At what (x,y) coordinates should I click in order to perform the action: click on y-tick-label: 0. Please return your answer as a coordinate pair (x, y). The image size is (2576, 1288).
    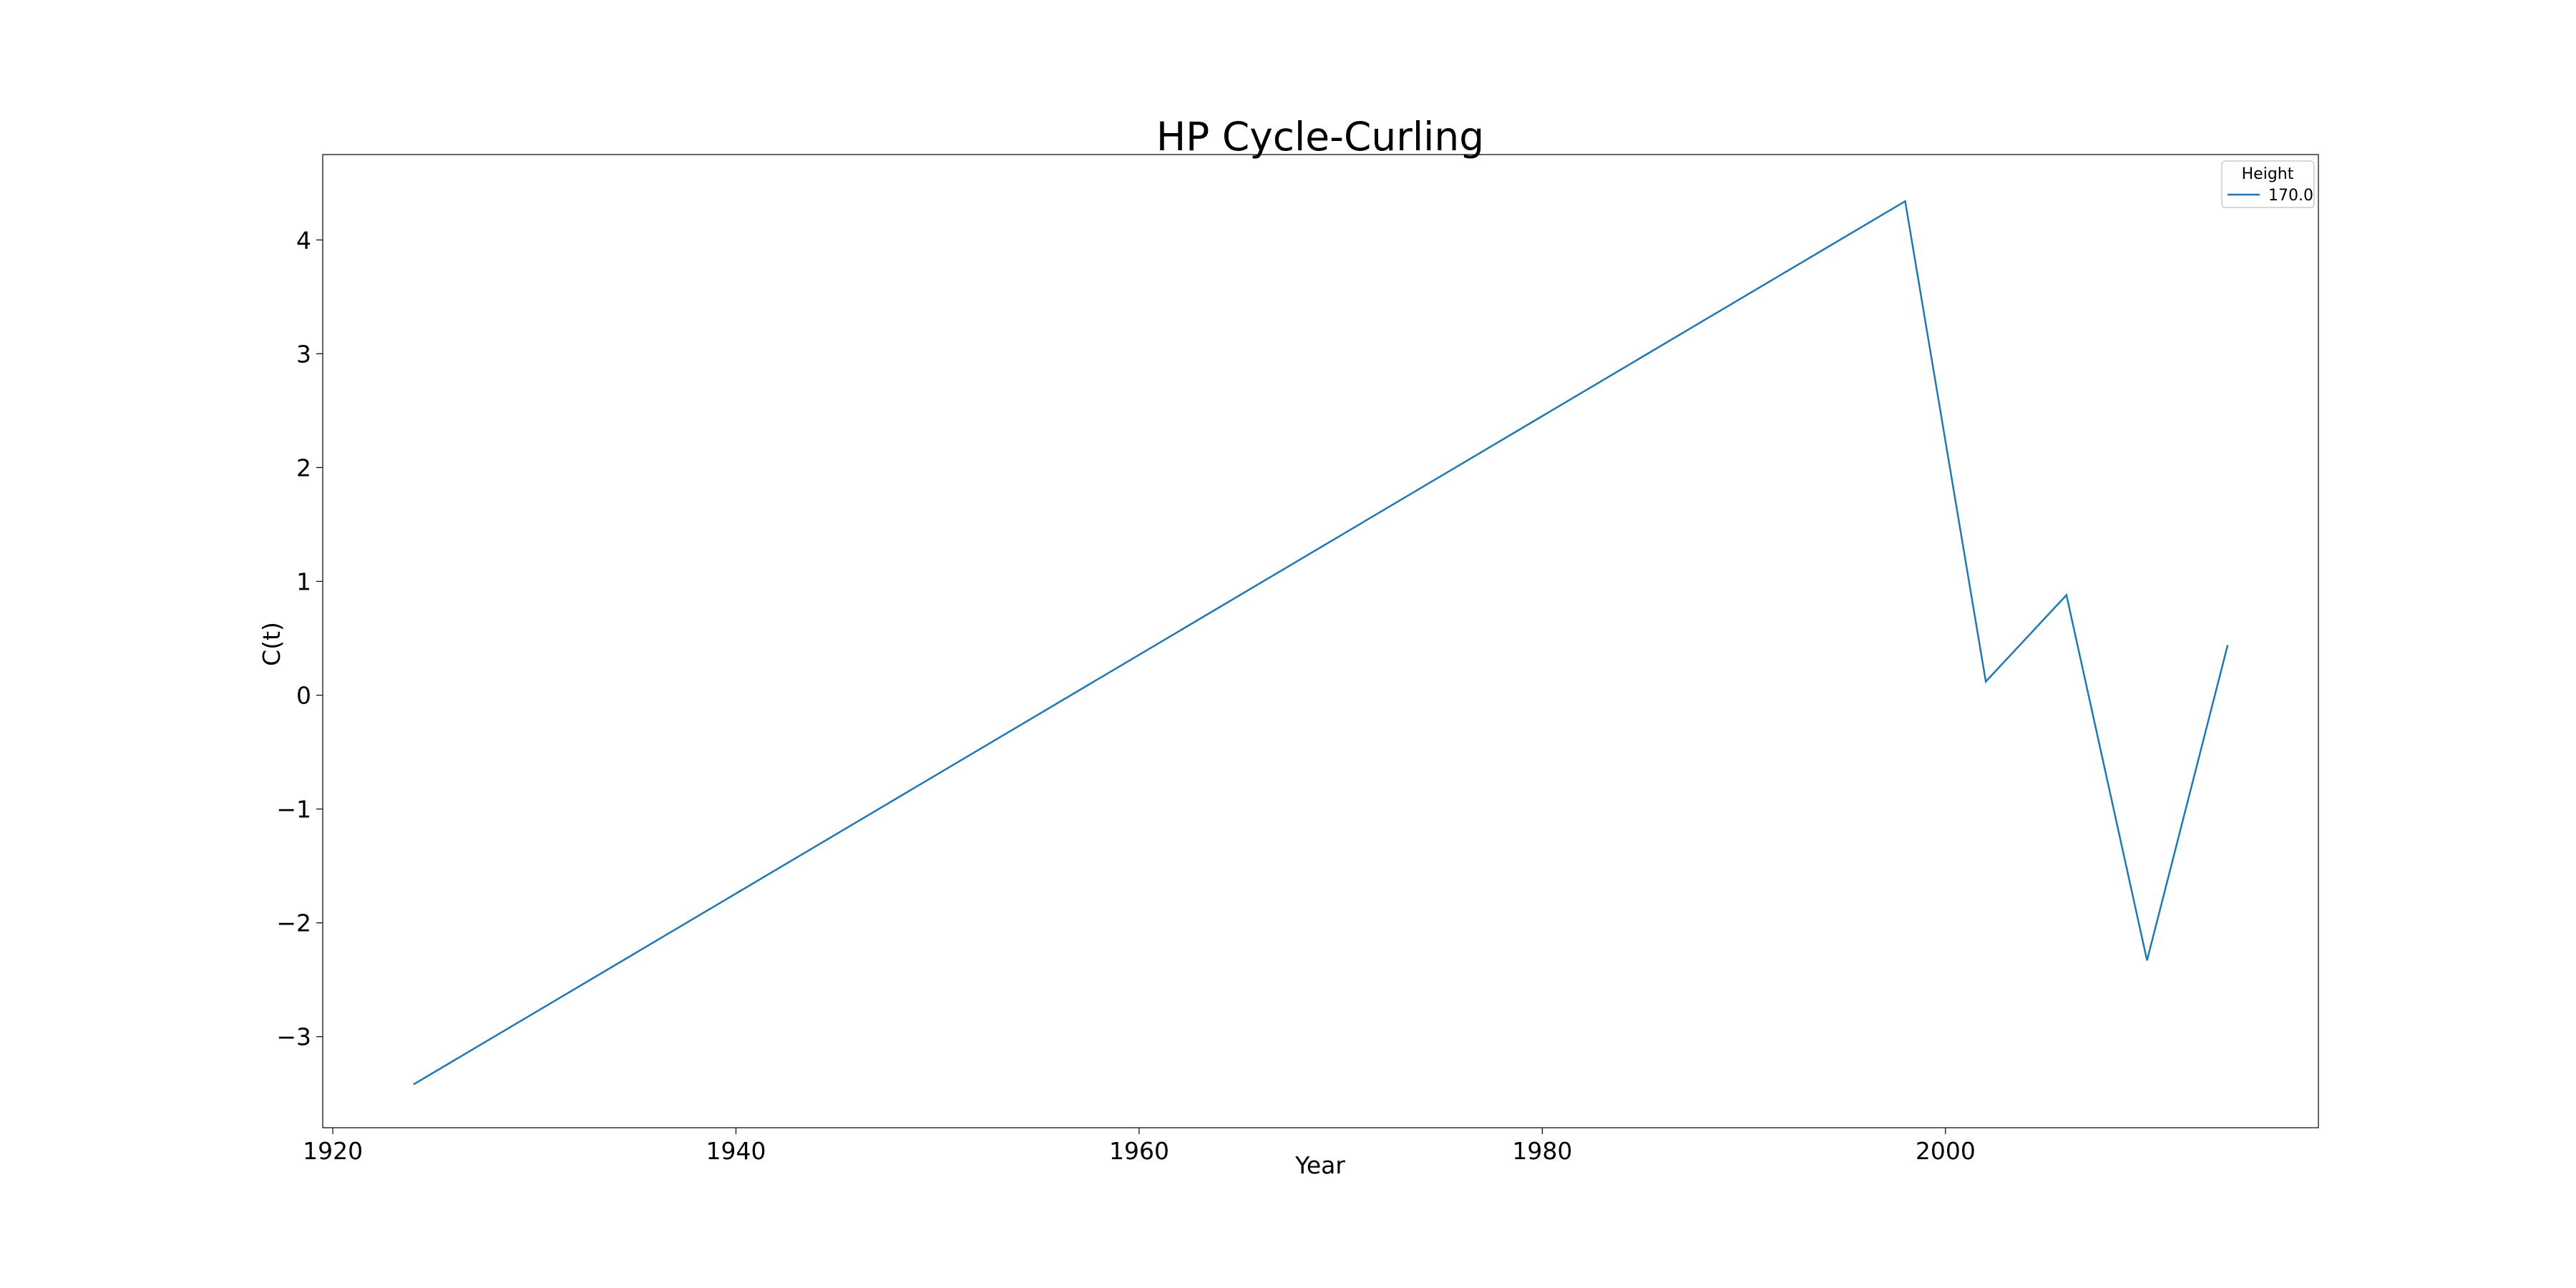
    Looking at the image, I should click on (303, 696).